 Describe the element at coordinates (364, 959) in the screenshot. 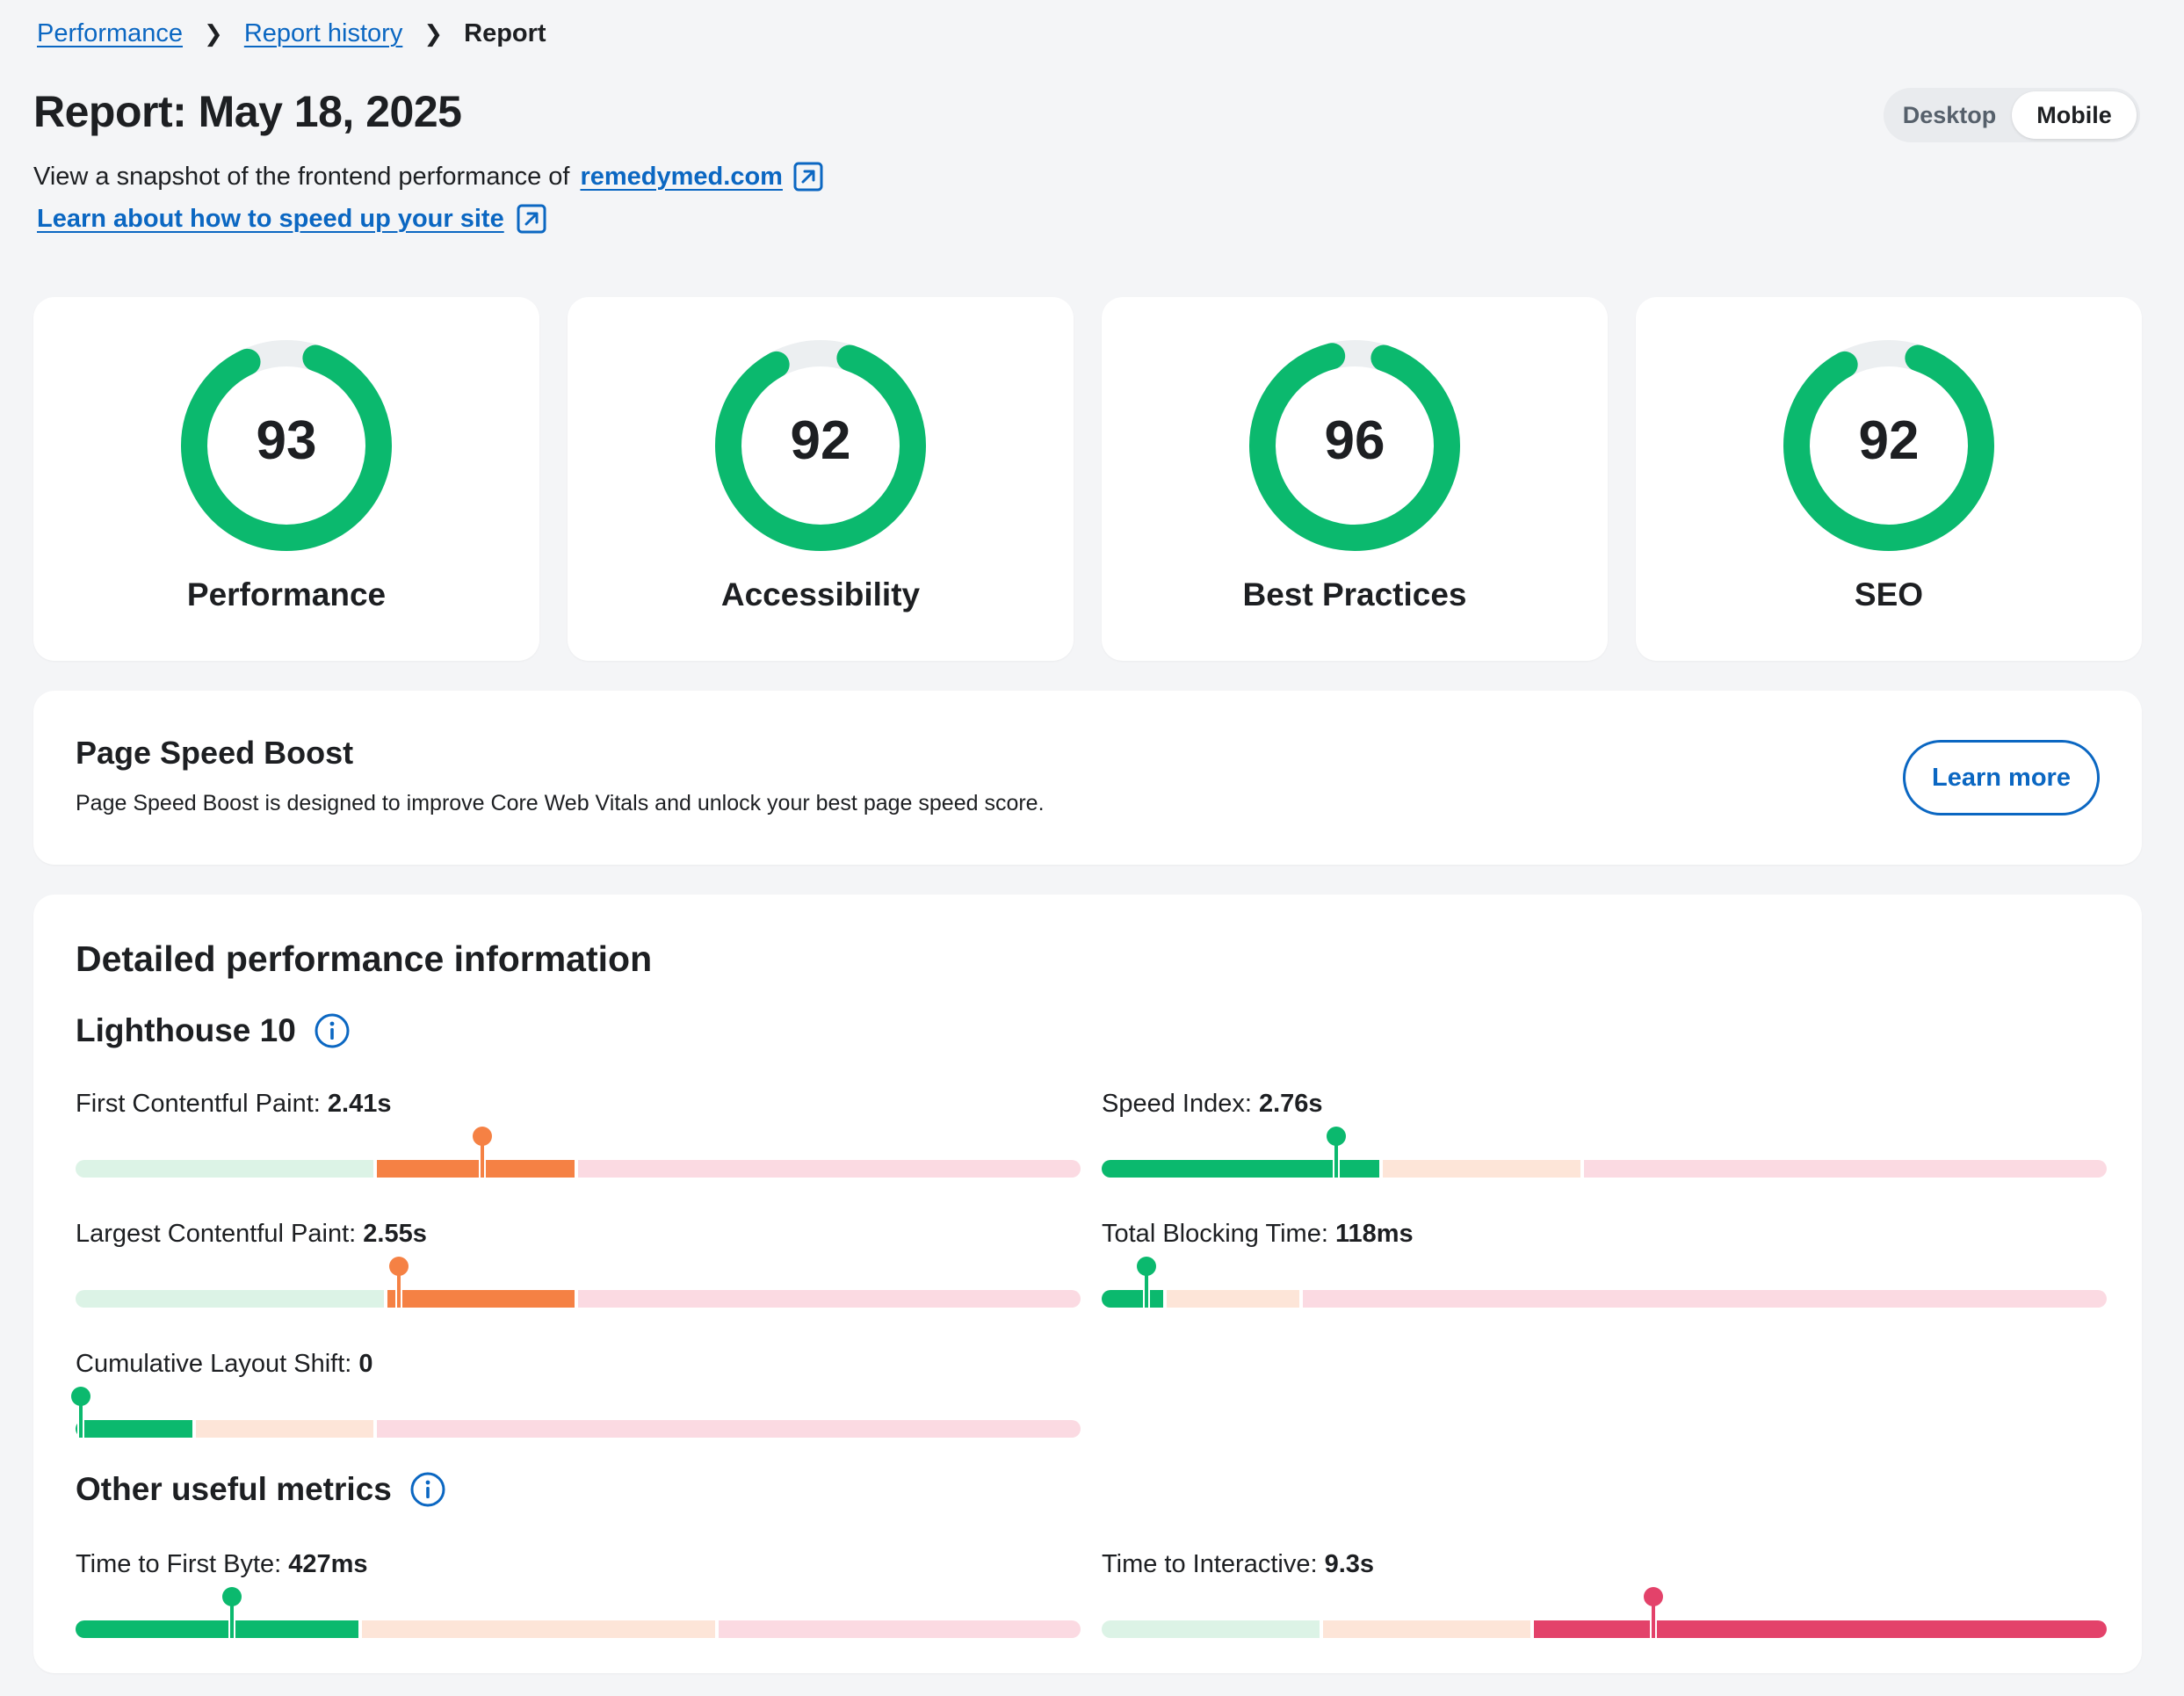

I see `detailed-performance-title: Detailed performance information` at that location.